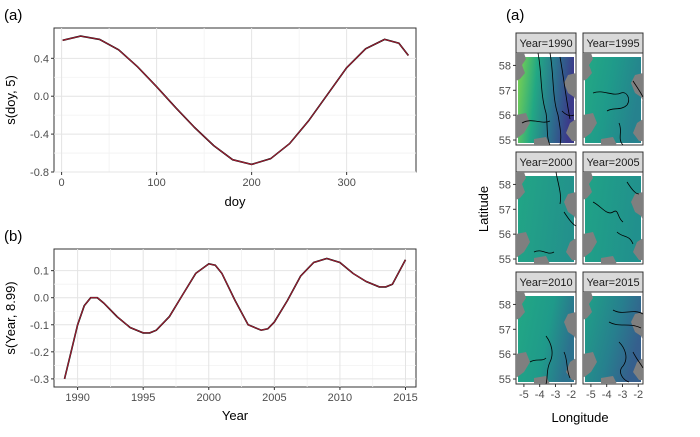  Describe the element at coordinates (39, 326) in the screenshot. I see `y-tick-label: -0.1` at that location.